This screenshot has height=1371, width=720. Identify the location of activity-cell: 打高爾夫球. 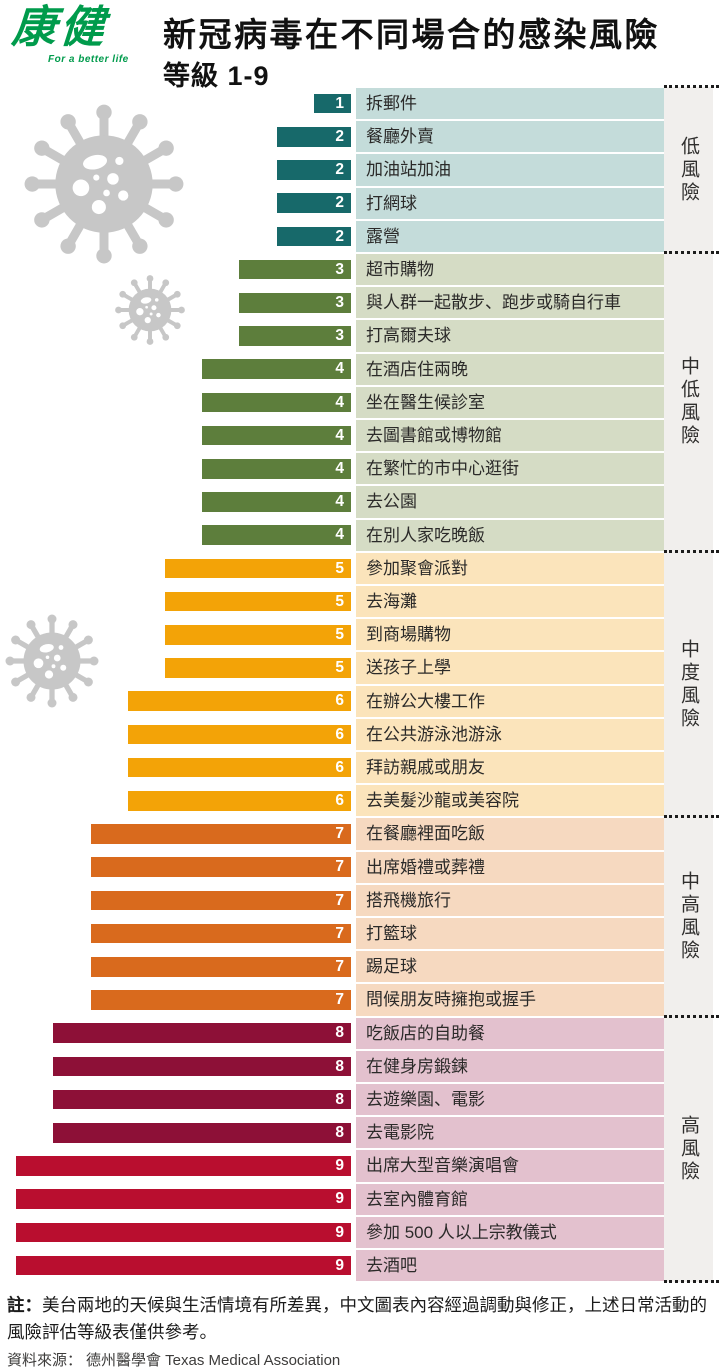
(510, 336).